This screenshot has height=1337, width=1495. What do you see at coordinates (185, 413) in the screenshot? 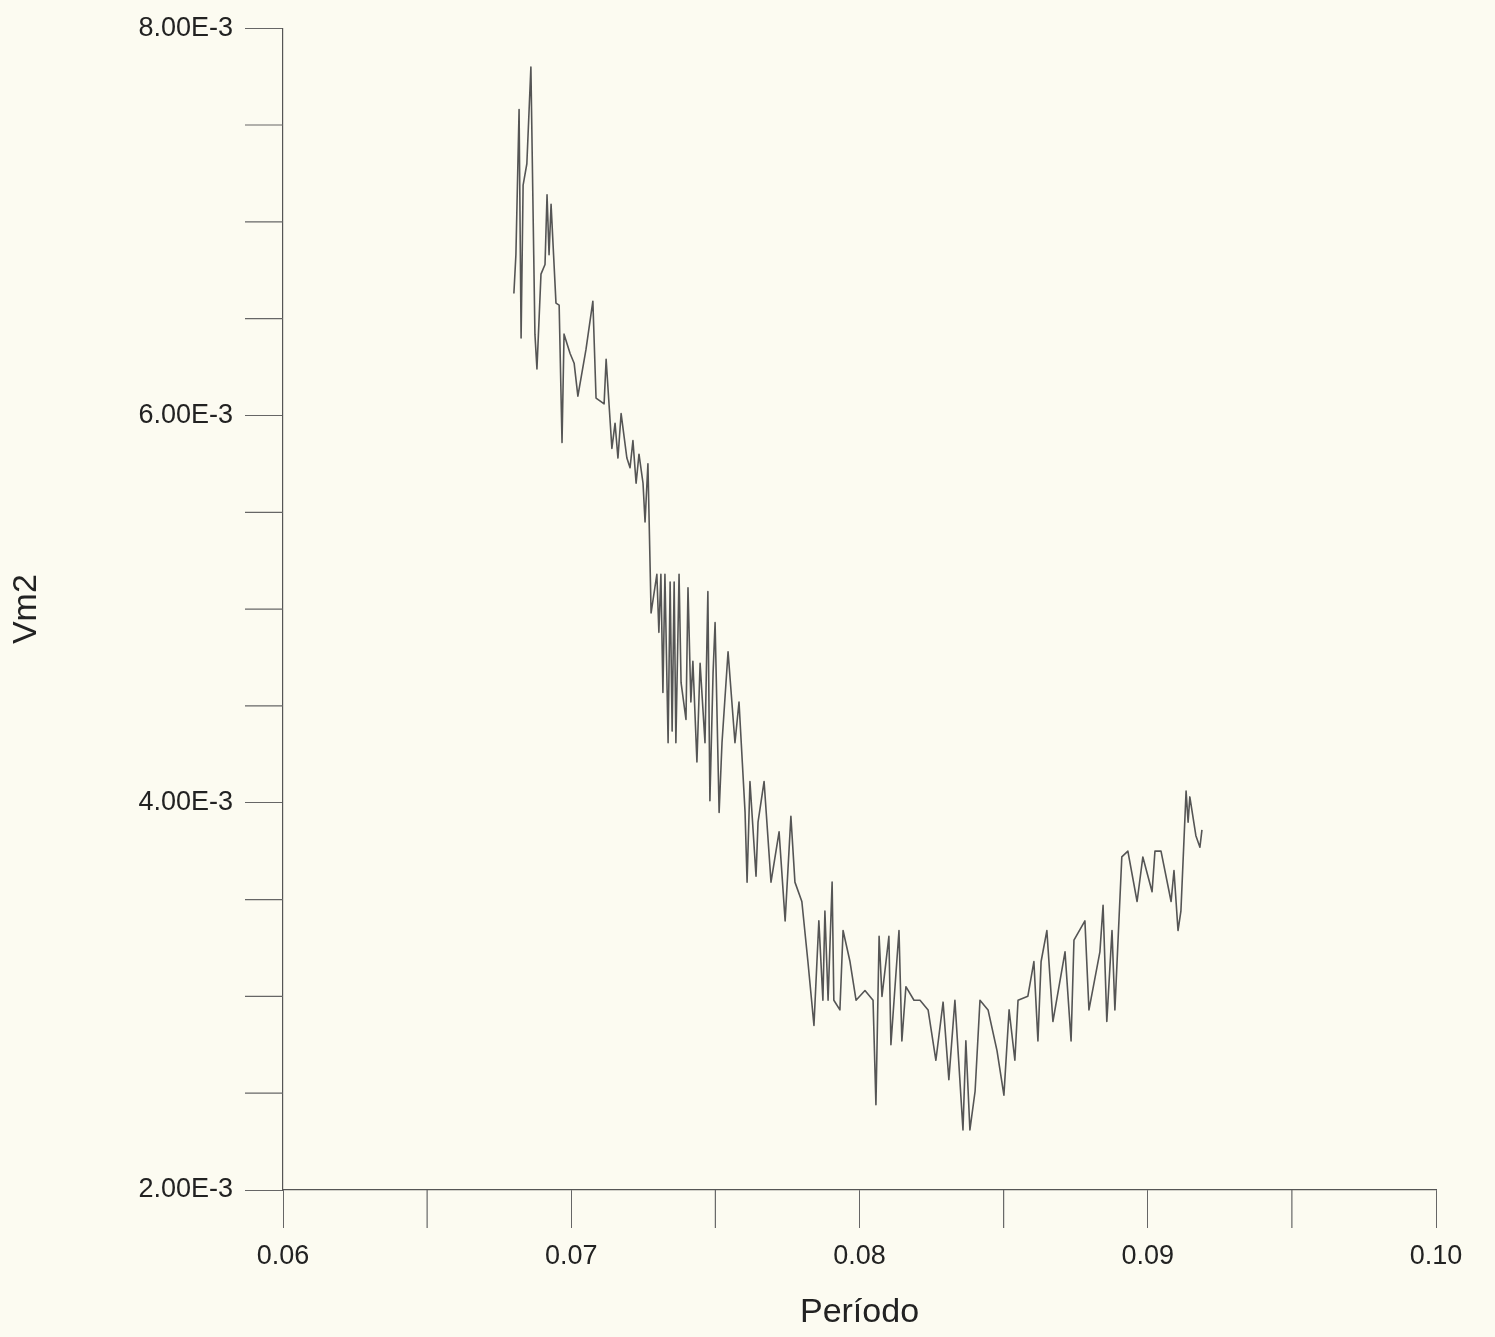
I see `y-tick-label: 6.00E-3` at bounding box center [185, 413].